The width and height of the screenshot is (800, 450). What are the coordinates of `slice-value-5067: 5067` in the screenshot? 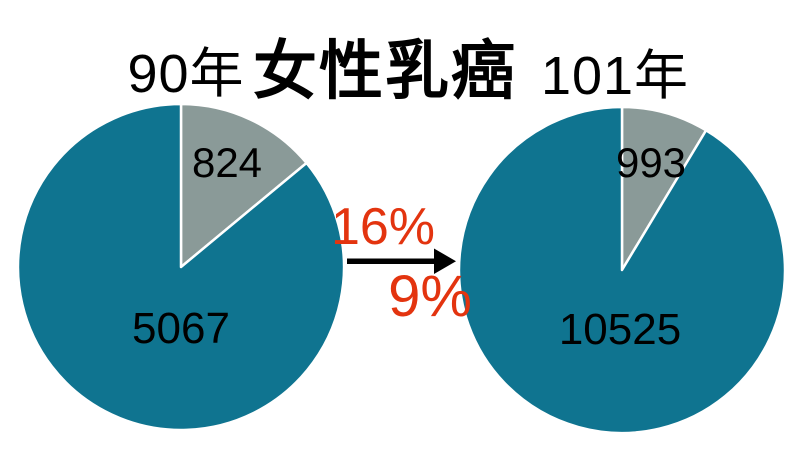 It's located at (181, 328).